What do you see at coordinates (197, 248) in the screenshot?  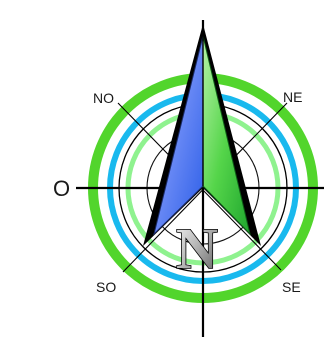 I see `north-letter: N` at bounding box center [197, 248].